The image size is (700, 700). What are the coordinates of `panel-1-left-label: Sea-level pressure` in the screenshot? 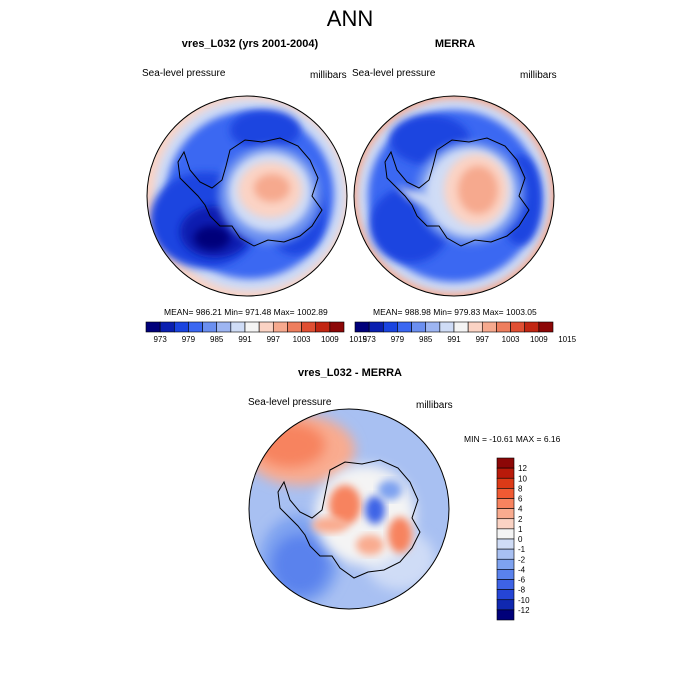 It's located at (184, 73).